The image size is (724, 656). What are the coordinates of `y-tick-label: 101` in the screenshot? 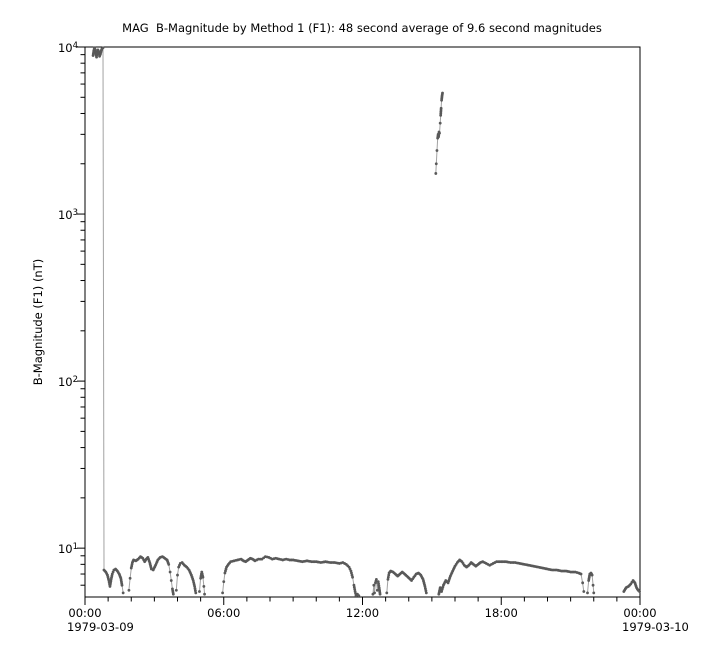 It's located at (67, 549).